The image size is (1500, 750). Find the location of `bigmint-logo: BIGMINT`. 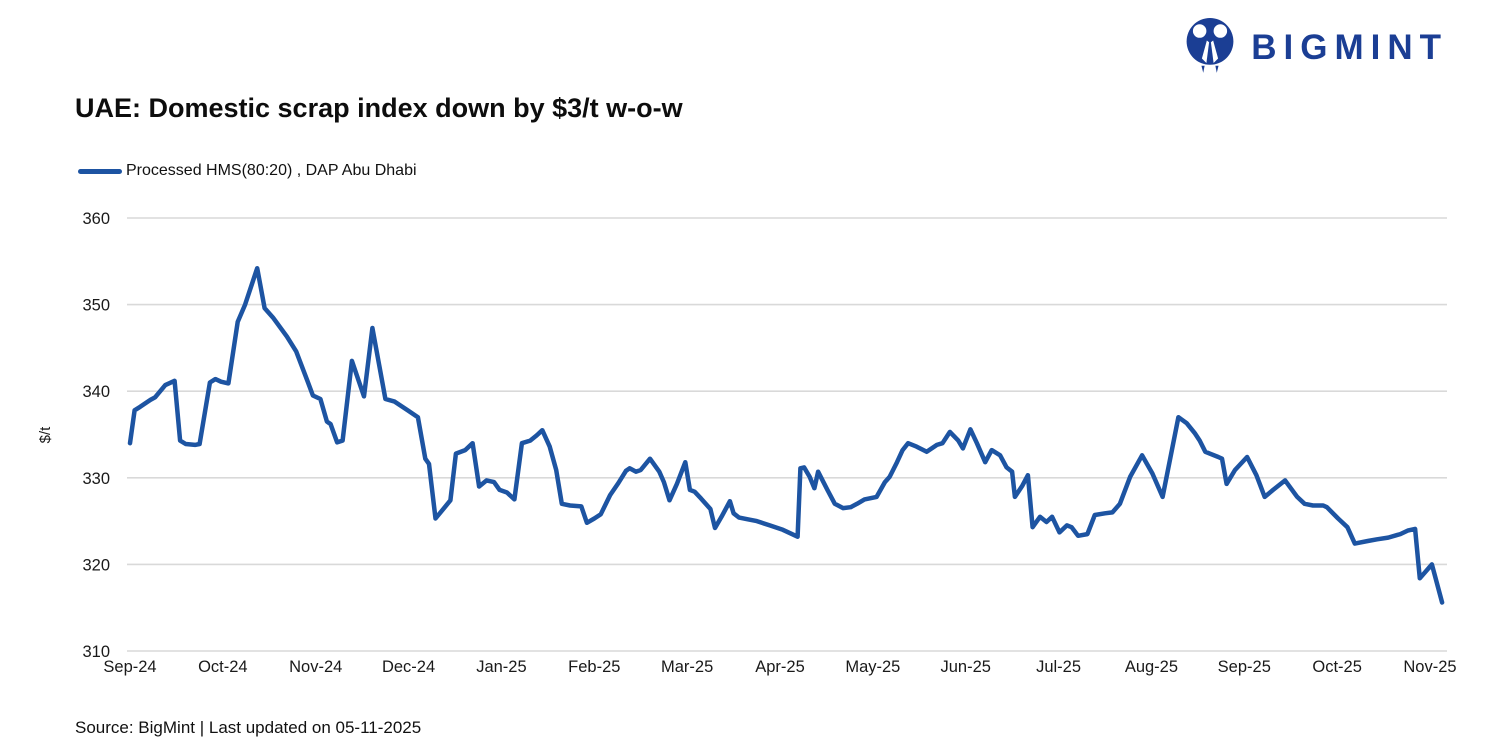

bigmint-logo: BIGMINT is located at coordinates (1315, 47).